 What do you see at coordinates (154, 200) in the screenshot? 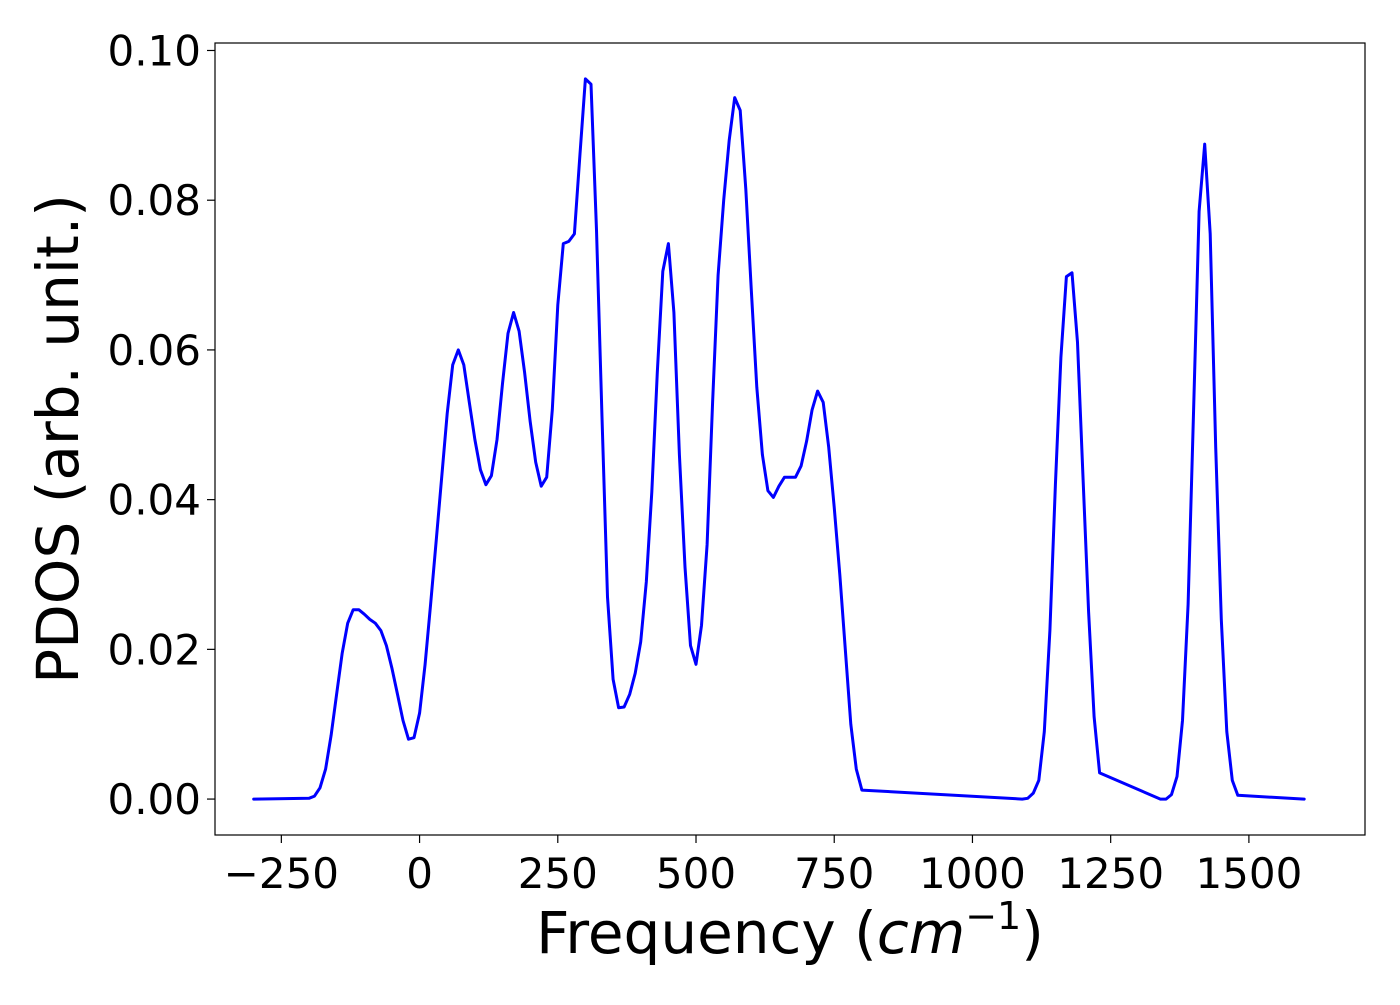
I see `y-tick-label: 0.08` at bounding box center [154, 200].